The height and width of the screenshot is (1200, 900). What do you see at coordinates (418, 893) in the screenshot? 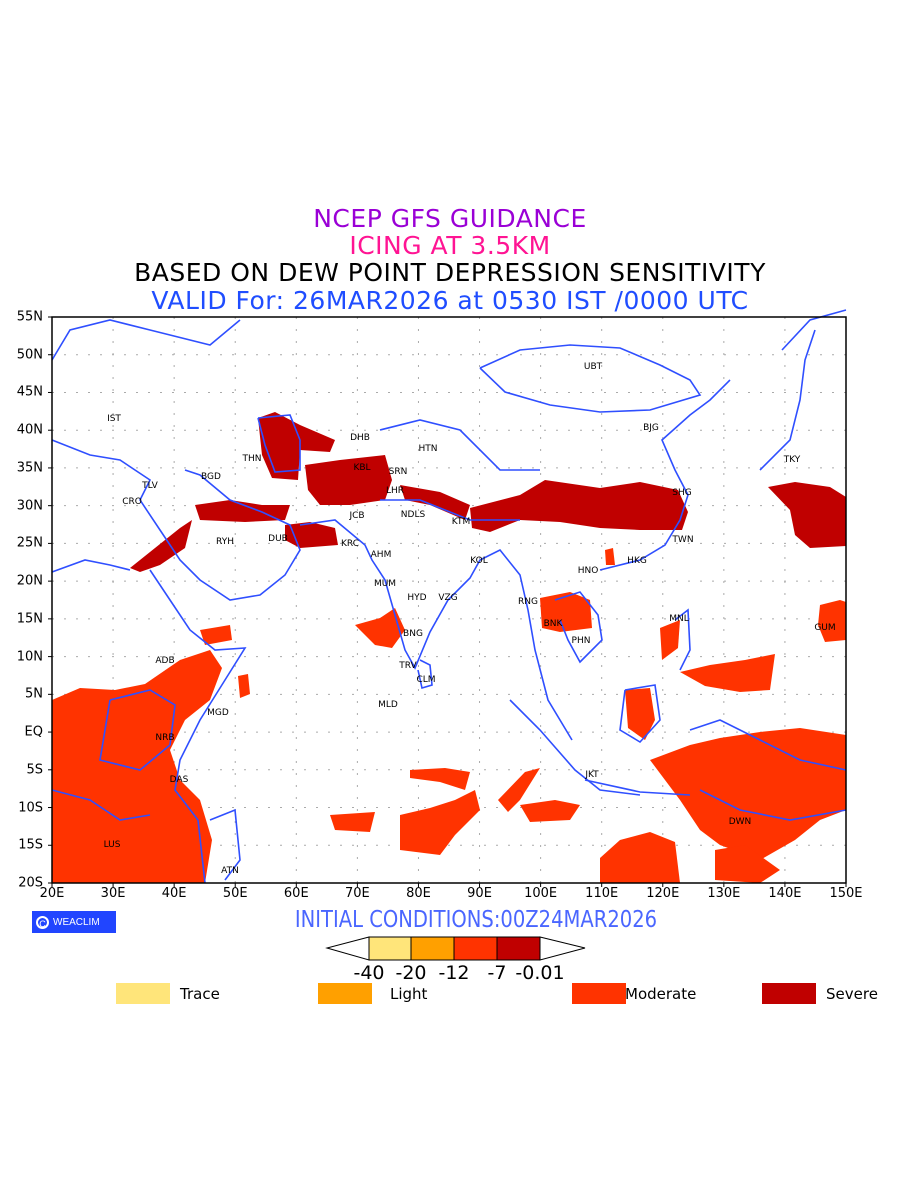
I see `lon-label: 80E` at bounding box center [418, 893].